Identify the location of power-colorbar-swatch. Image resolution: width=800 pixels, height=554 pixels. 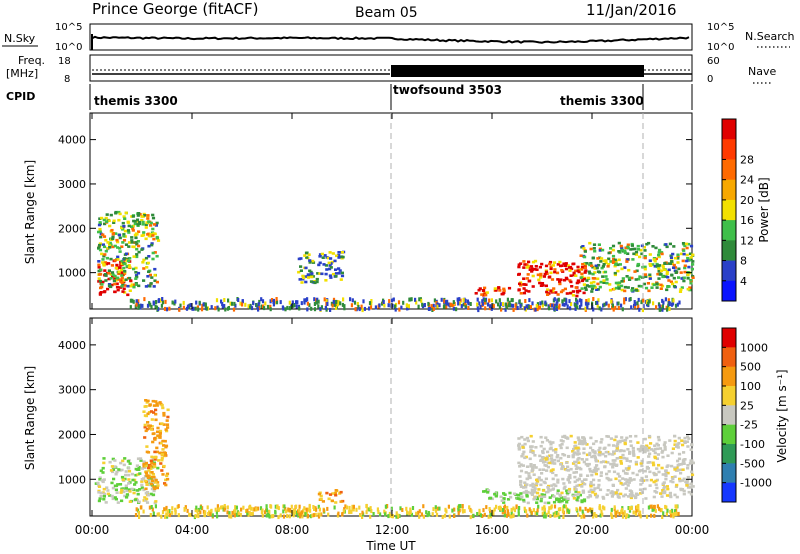
(729, 210).